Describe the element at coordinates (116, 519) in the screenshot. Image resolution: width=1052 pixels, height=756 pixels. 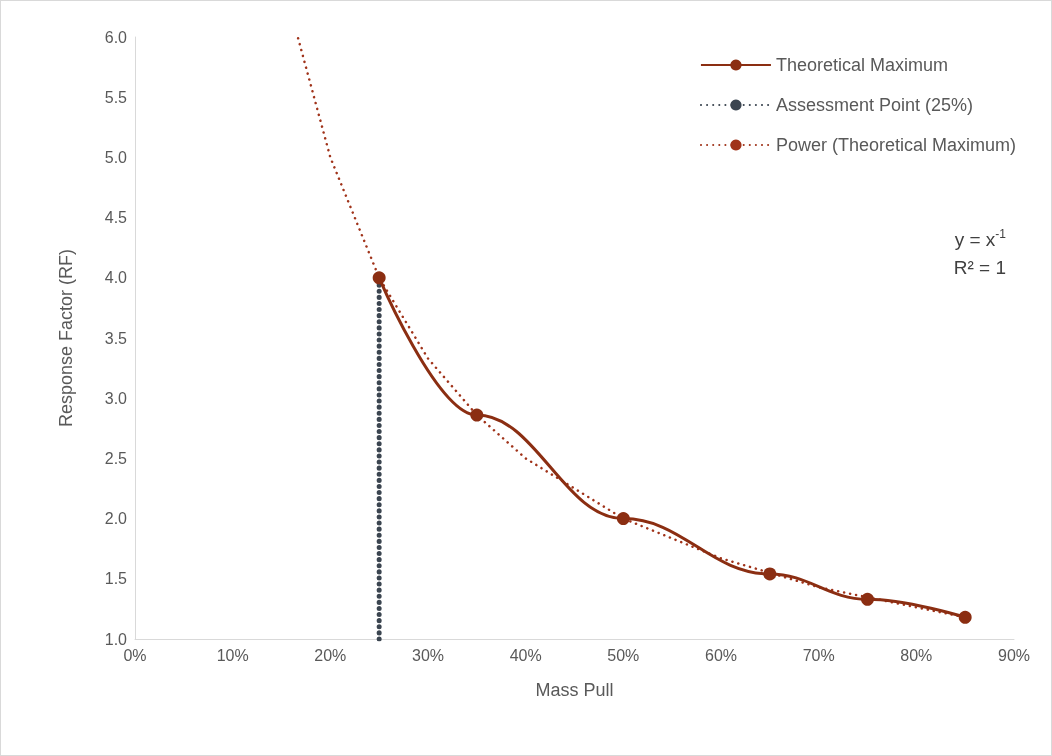
I see `y-tick-label: 2.0` at that location.